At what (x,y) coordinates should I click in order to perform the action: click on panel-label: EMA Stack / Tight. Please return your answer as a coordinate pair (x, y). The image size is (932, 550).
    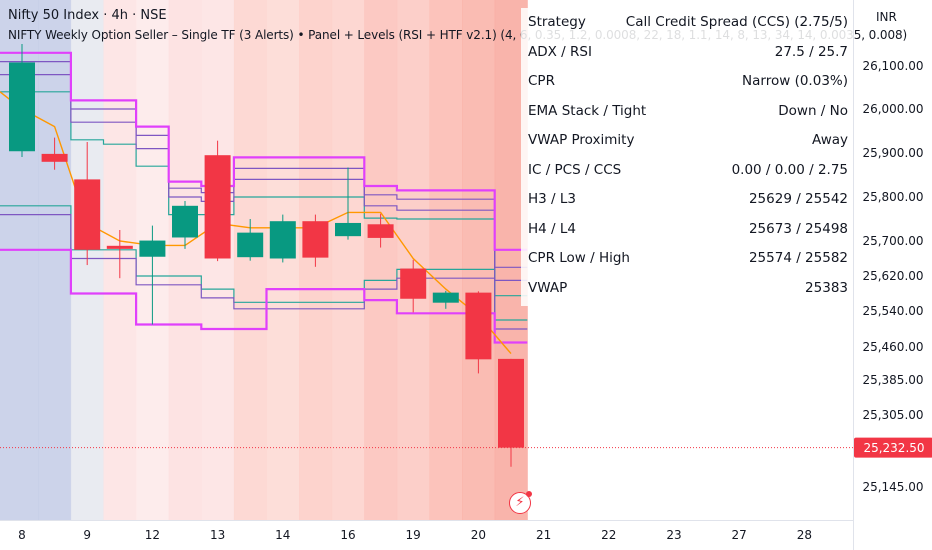
    Looking at the image, I should click on (587, 110).